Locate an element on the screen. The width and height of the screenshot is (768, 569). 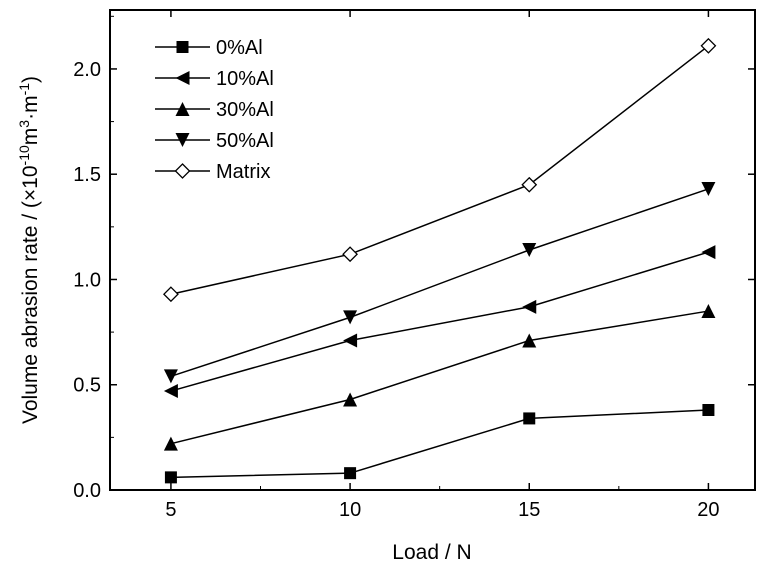
x-tick-label: 20 is located at coordinates (708, 510).